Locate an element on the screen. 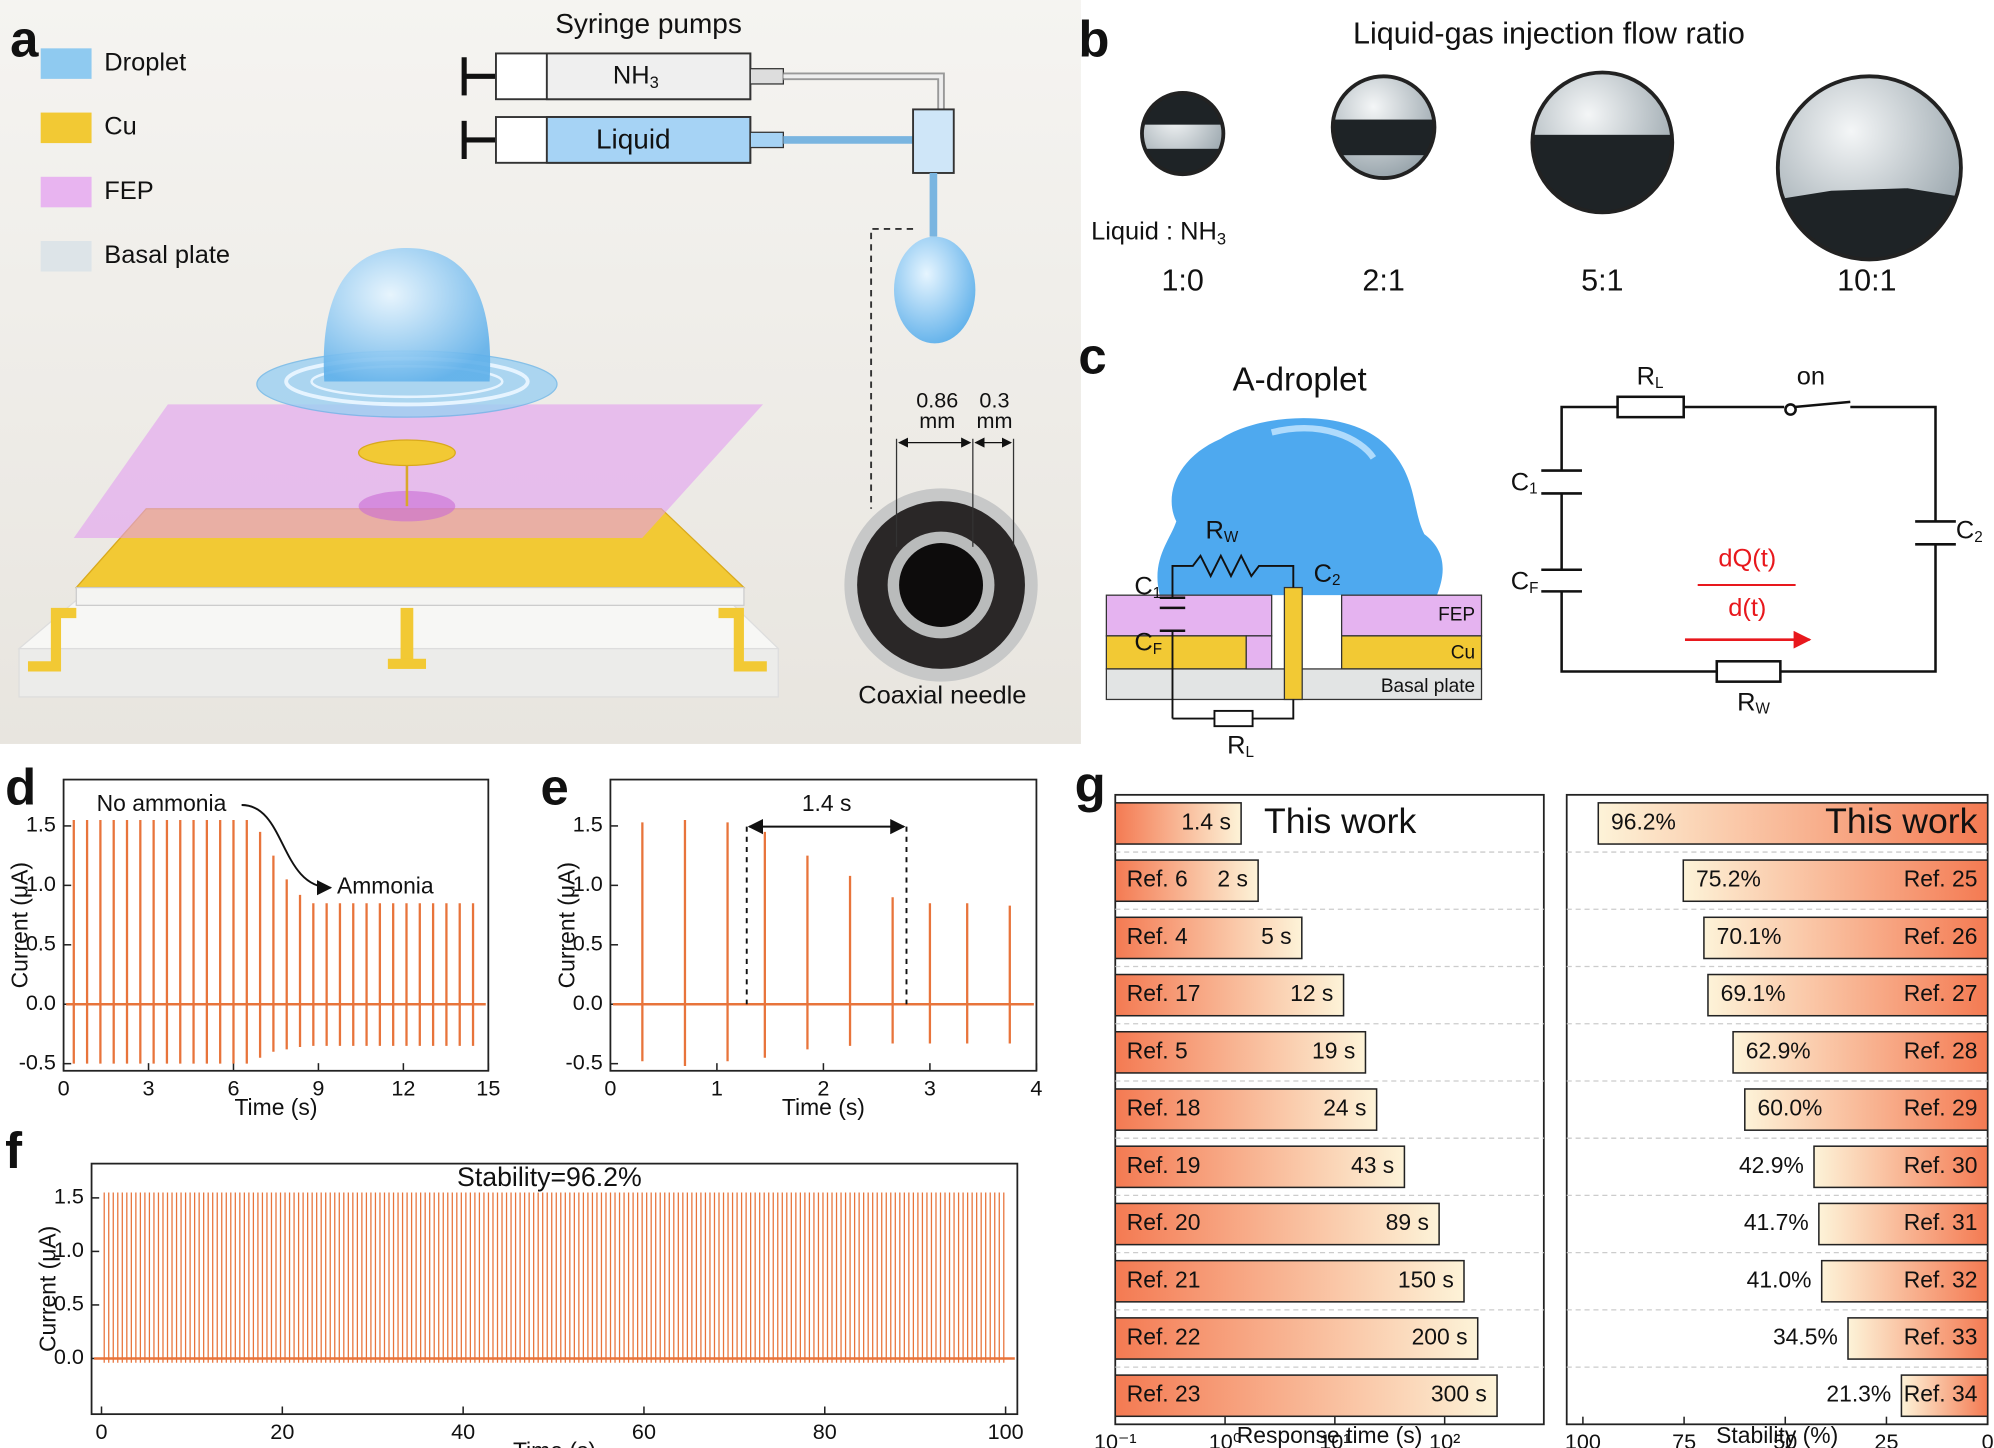 Image resolution: width=1994 pixels, height=1448 pixels. x-tick-label: 60 is located at coordinates (644, 1431).